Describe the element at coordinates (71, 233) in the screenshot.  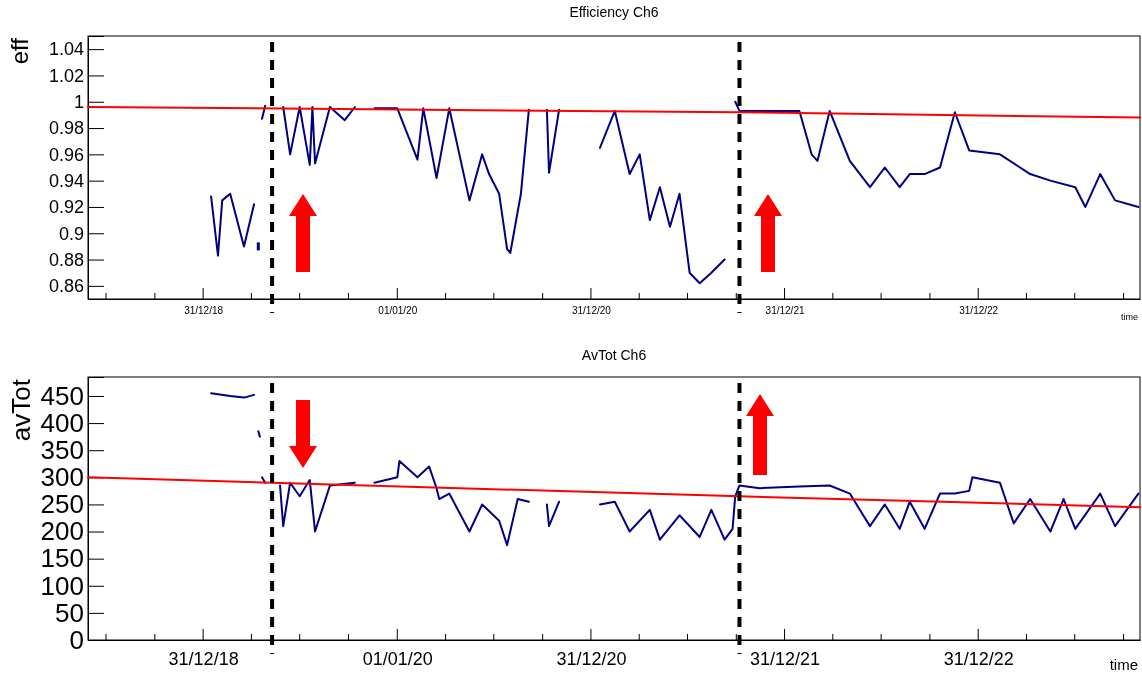
I see `y-tick-label: 0.9` at that location.